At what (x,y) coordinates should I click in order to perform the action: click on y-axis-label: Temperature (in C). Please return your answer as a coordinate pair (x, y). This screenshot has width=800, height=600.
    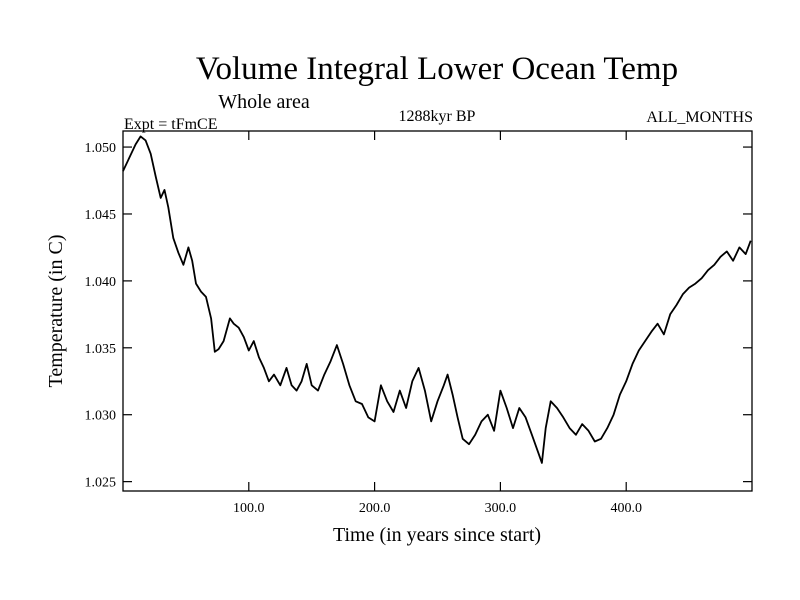
    Looking at the image, I should click on (56, 311).